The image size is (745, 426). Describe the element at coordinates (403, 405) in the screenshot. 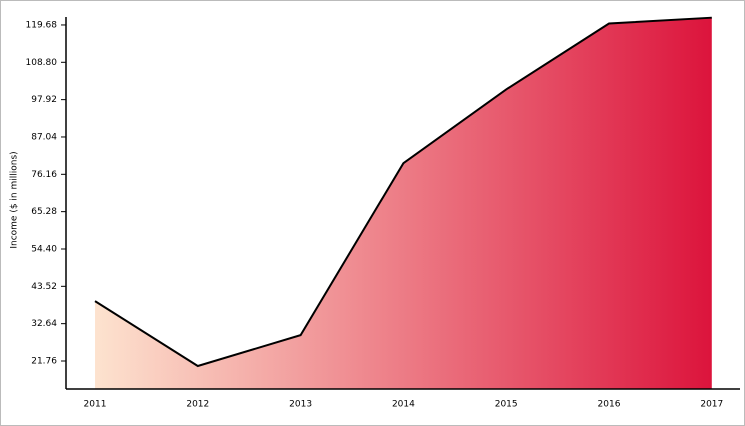

I see `x-tick-label: 2014` at that location.